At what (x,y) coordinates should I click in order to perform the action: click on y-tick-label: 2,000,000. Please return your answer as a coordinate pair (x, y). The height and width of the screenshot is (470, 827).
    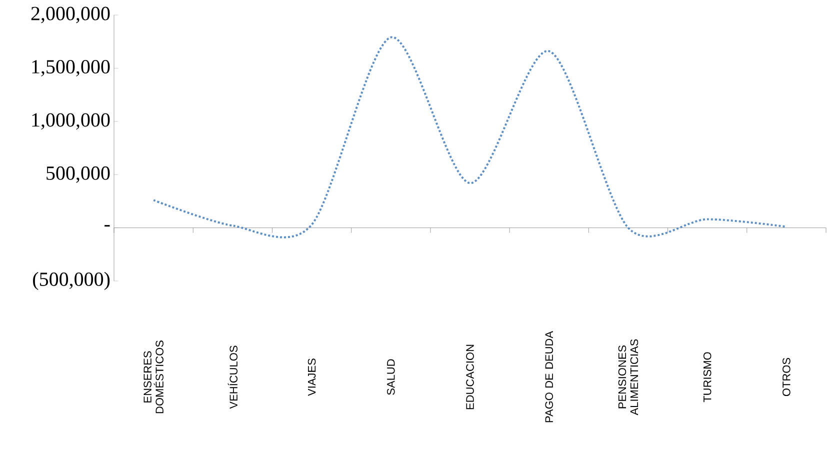
    Looking at the image, I should click on (70, 15).